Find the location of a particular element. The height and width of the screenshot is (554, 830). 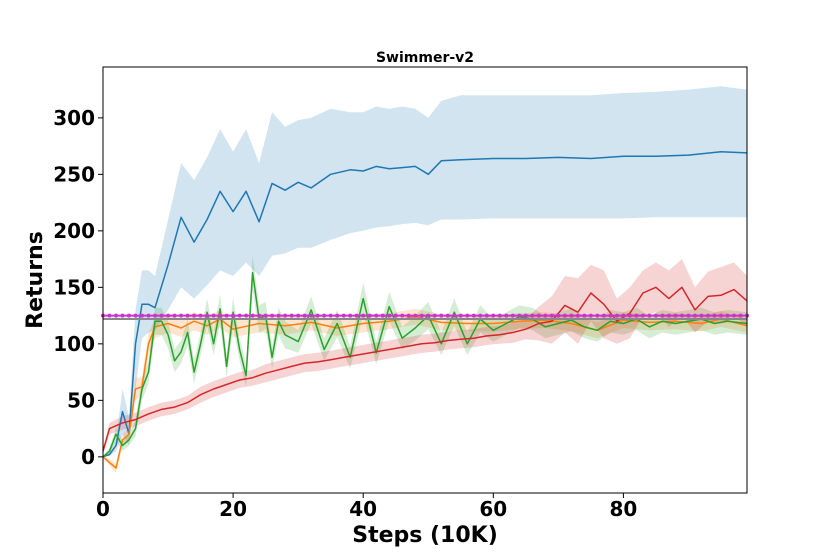

y-tick-label: 50 is located at coordinates (81, 400).